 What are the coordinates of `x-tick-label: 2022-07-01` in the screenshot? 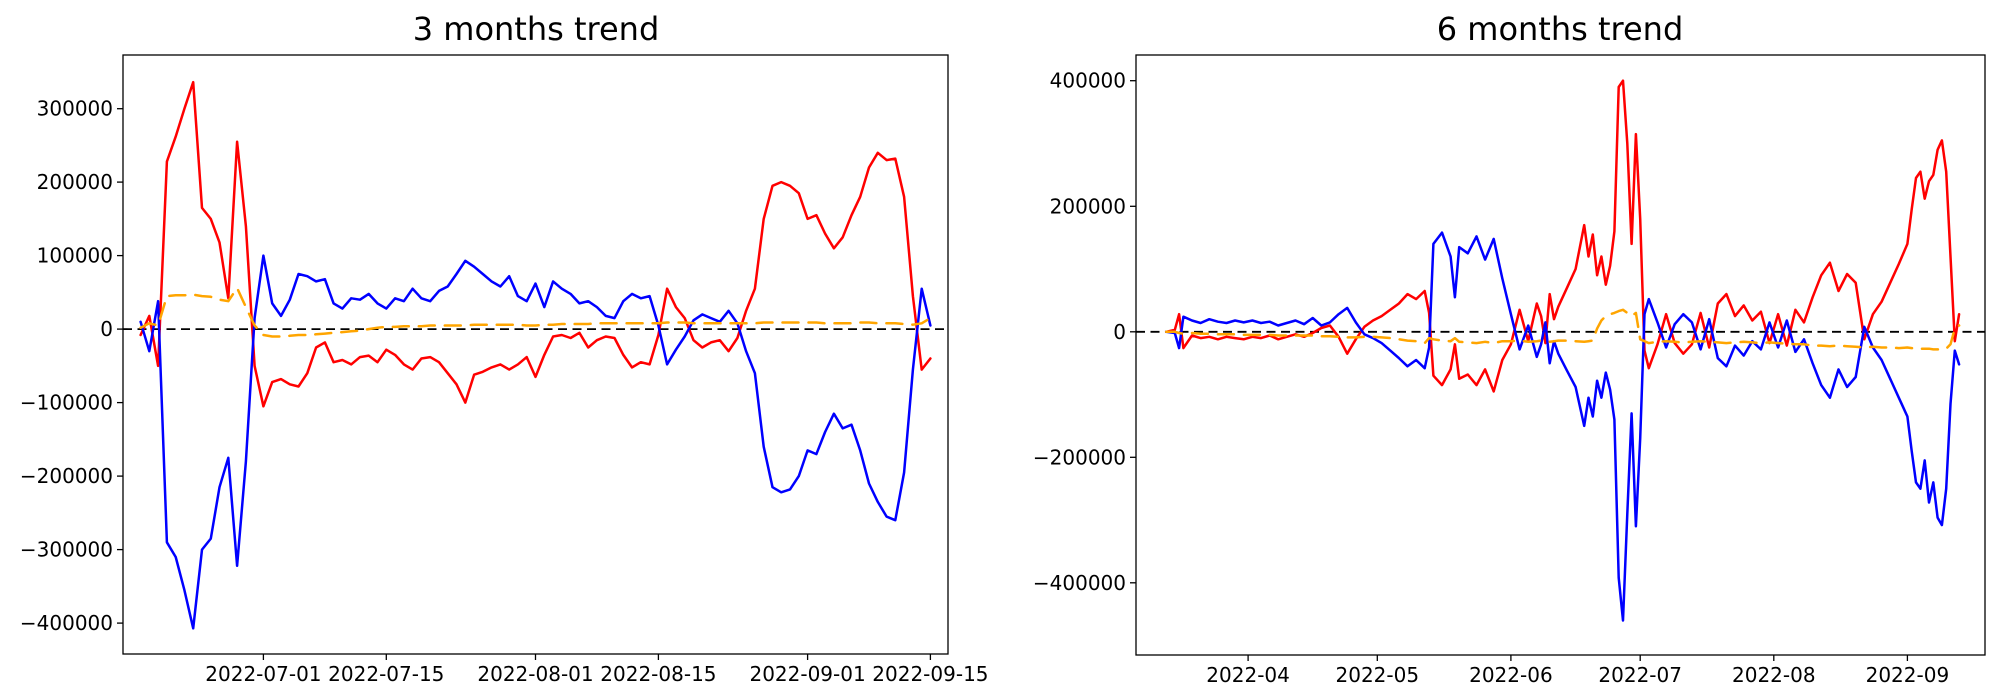 It's located at (263, 674).